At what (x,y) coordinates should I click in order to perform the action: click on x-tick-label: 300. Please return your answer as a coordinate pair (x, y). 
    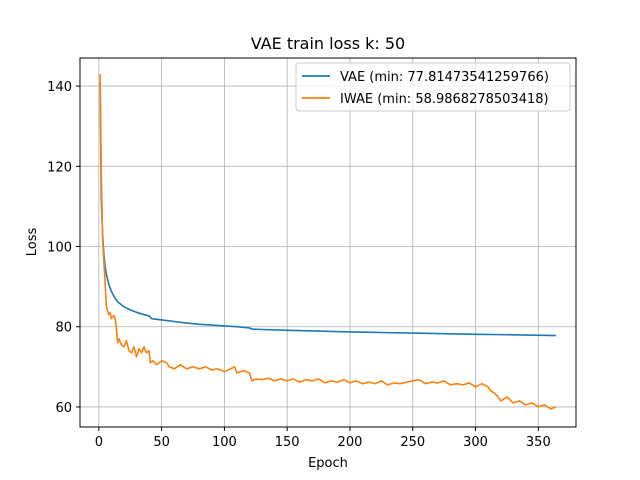
    Looking at the image, I should click on (475, 442).